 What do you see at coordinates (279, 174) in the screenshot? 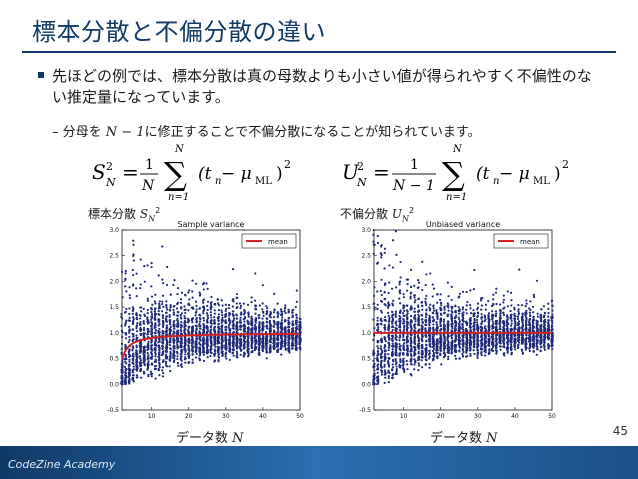
I see `eq-left-close: )` at bounding box center [279, 174].